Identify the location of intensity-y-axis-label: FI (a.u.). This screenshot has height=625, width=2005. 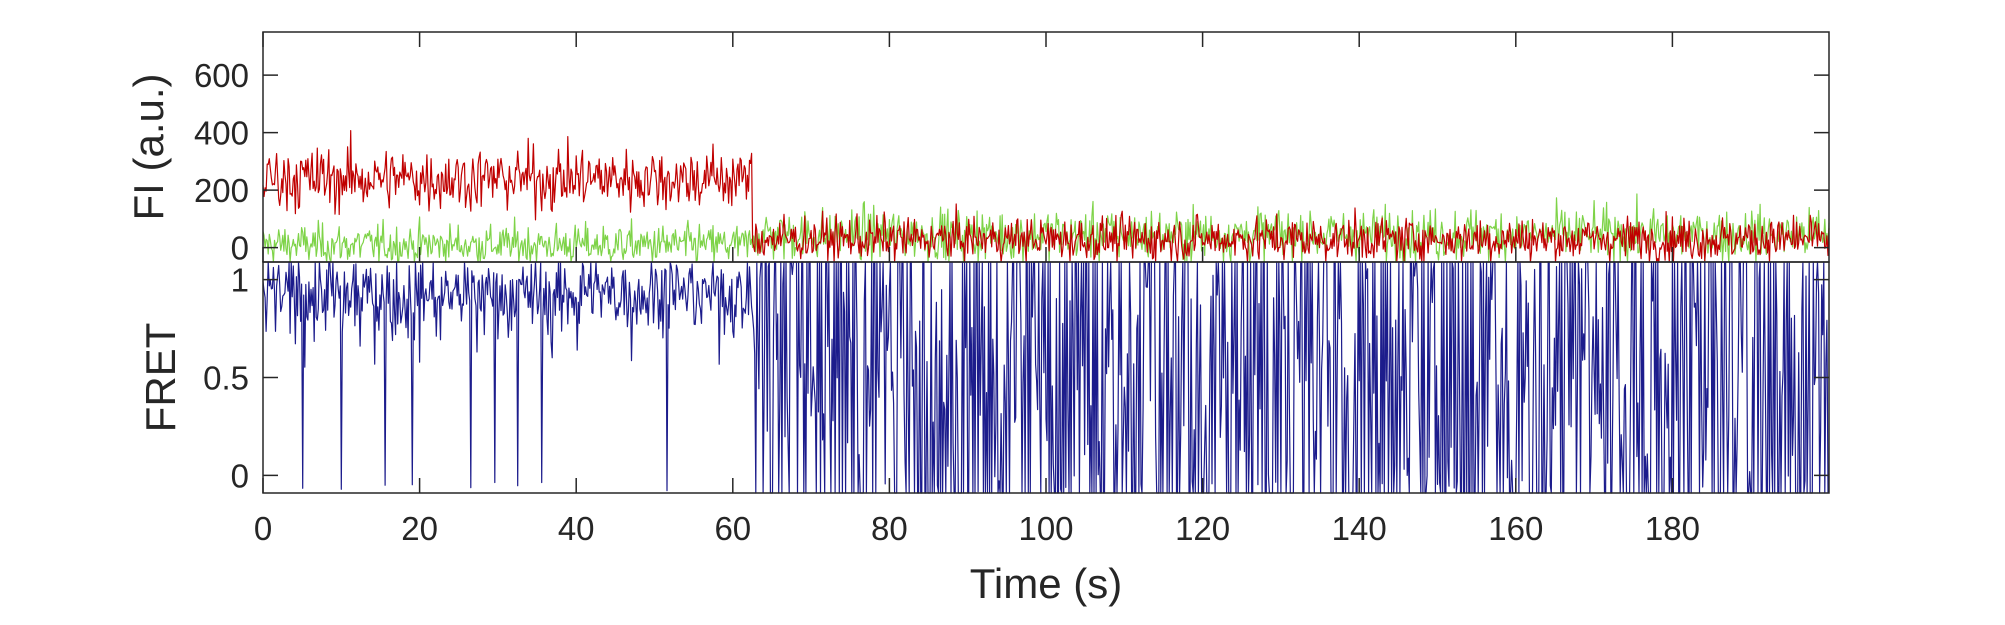
(148, 146).